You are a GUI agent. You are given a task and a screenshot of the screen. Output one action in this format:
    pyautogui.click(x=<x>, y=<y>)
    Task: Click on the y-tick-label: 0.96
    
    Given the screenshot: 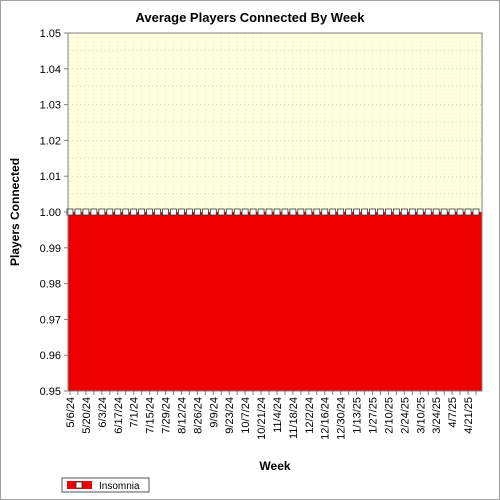 What is the action you would take?
    pyautogui.click(x=50, y=356)
    